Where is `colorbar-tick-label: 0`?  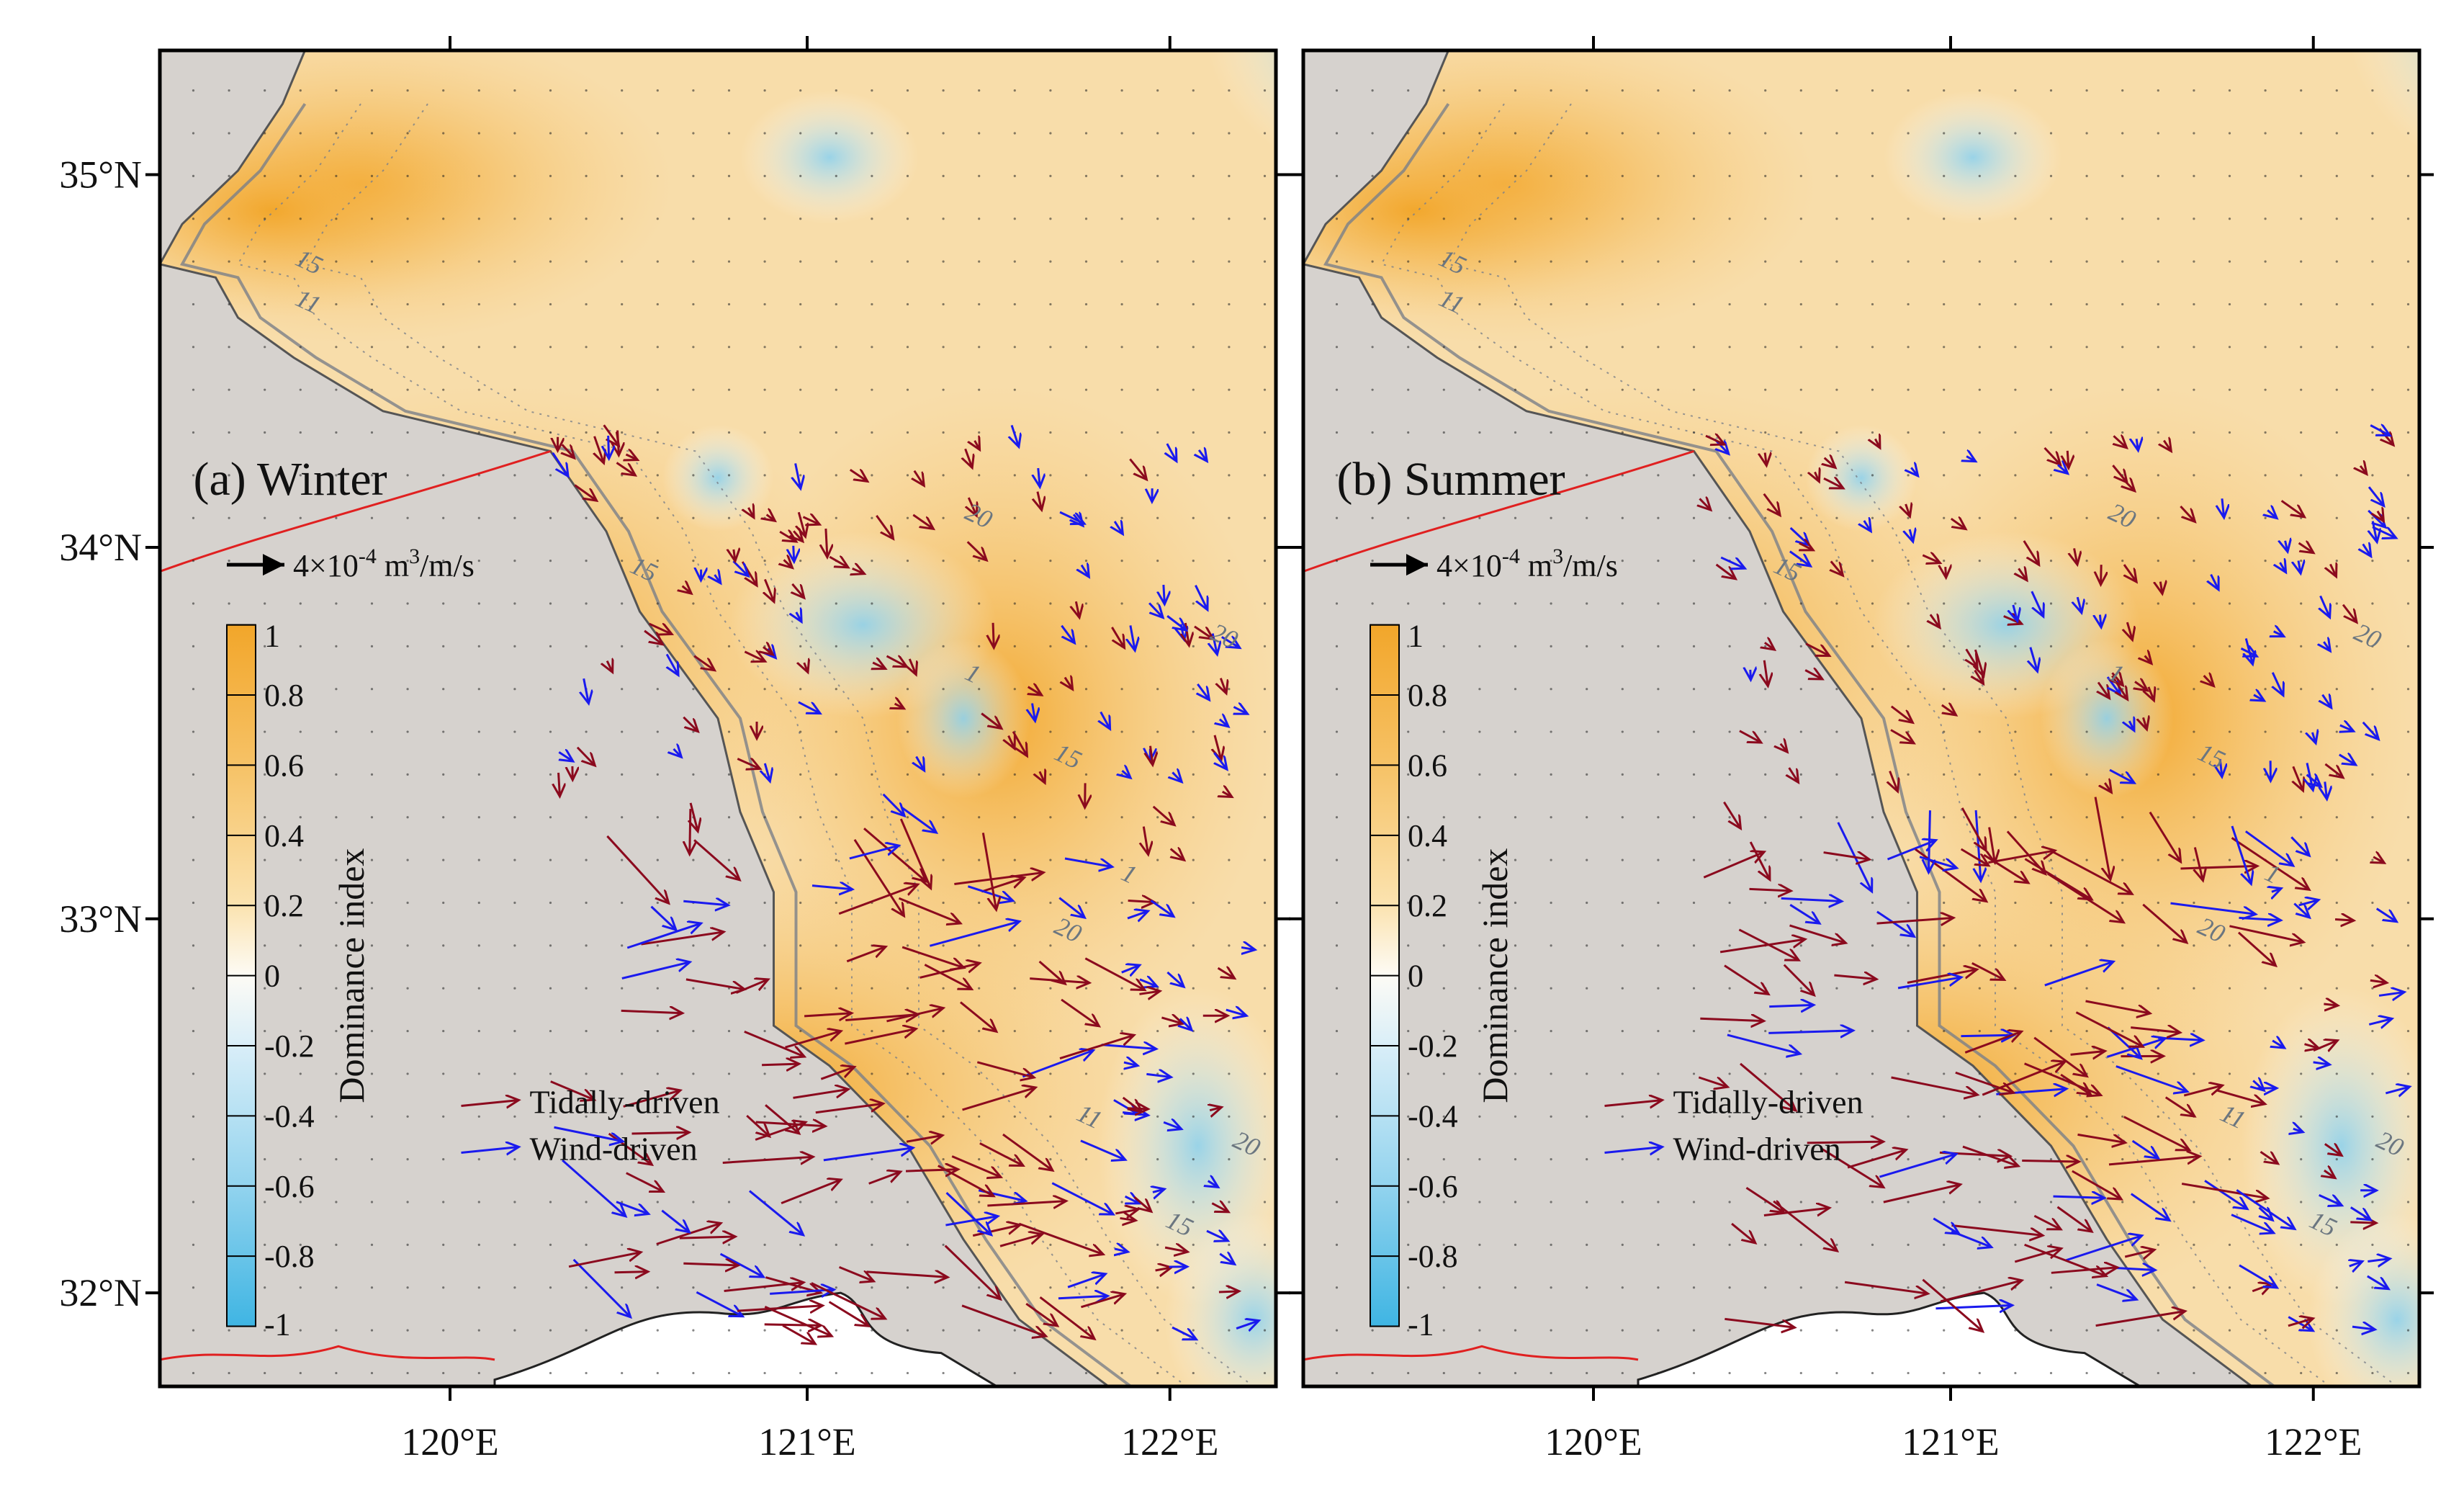
colorbar-tick-label: 0 is located at coordinates (272, 976).